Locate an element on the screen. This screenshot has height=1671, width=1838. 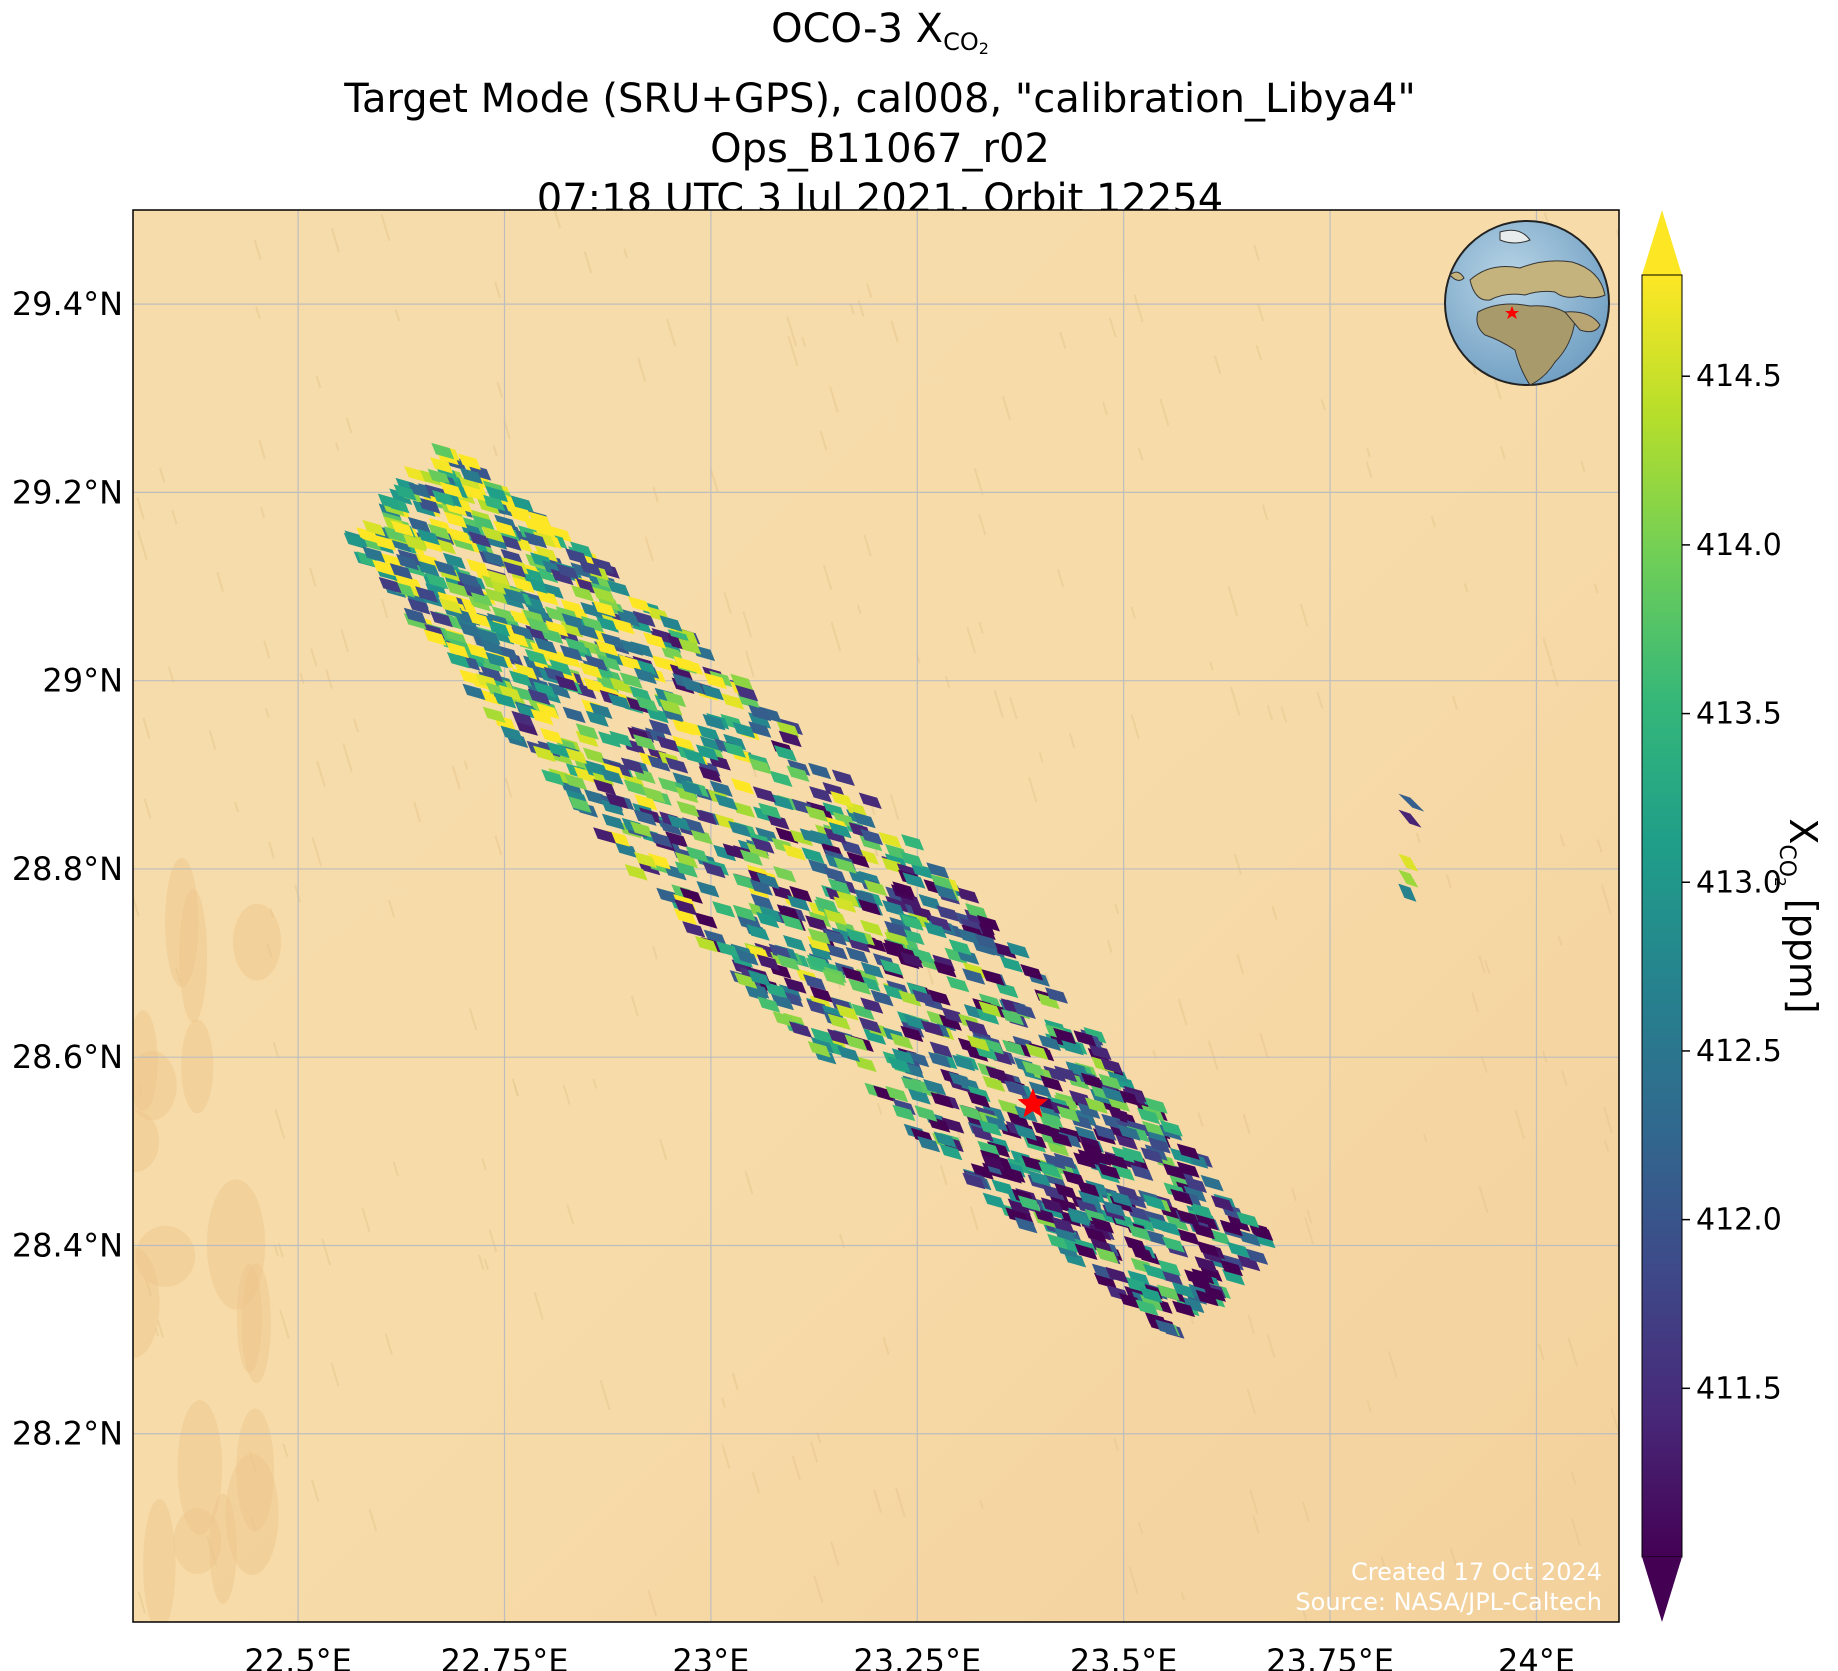
colorbar-tick-label: 412.5 is located at coordinates (1739, 1051).